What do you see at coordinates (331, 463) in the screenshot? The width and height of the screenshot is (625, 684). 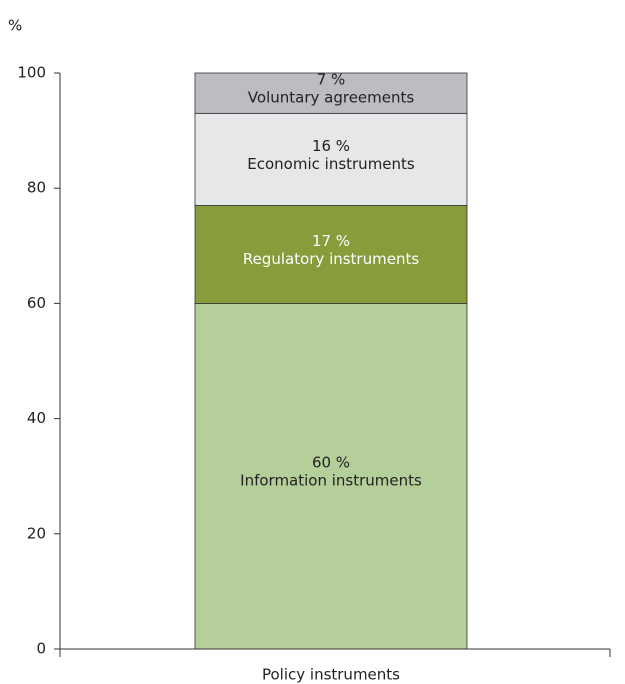 I see `data-label: 60 %` at bounding box center [331, 463].